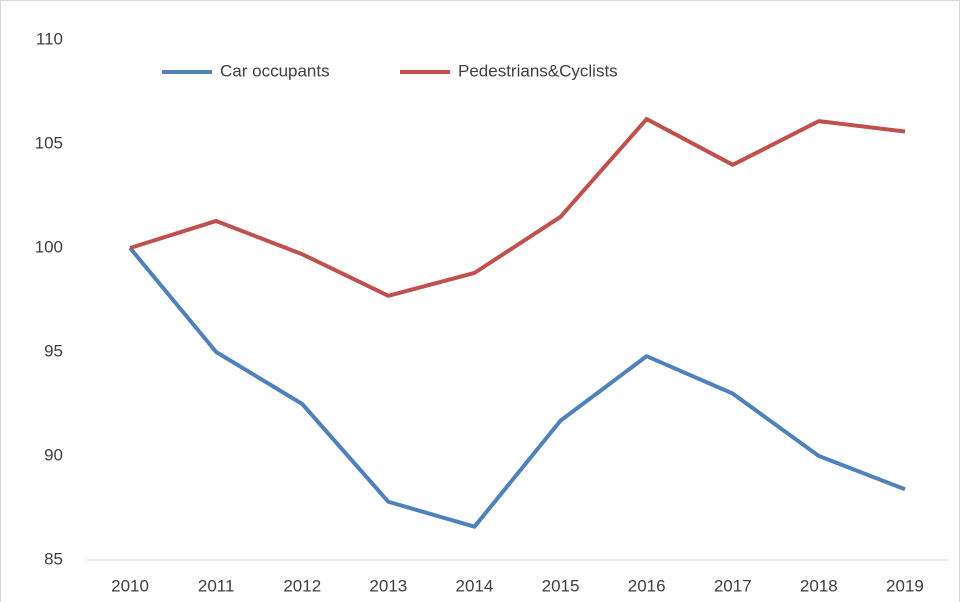 This screenshot has height=602, width=960. What do you see at coordinates (275, 70) in the screenshot?
I see `legend-label: Car occupants` at bounding box center [275, 70].